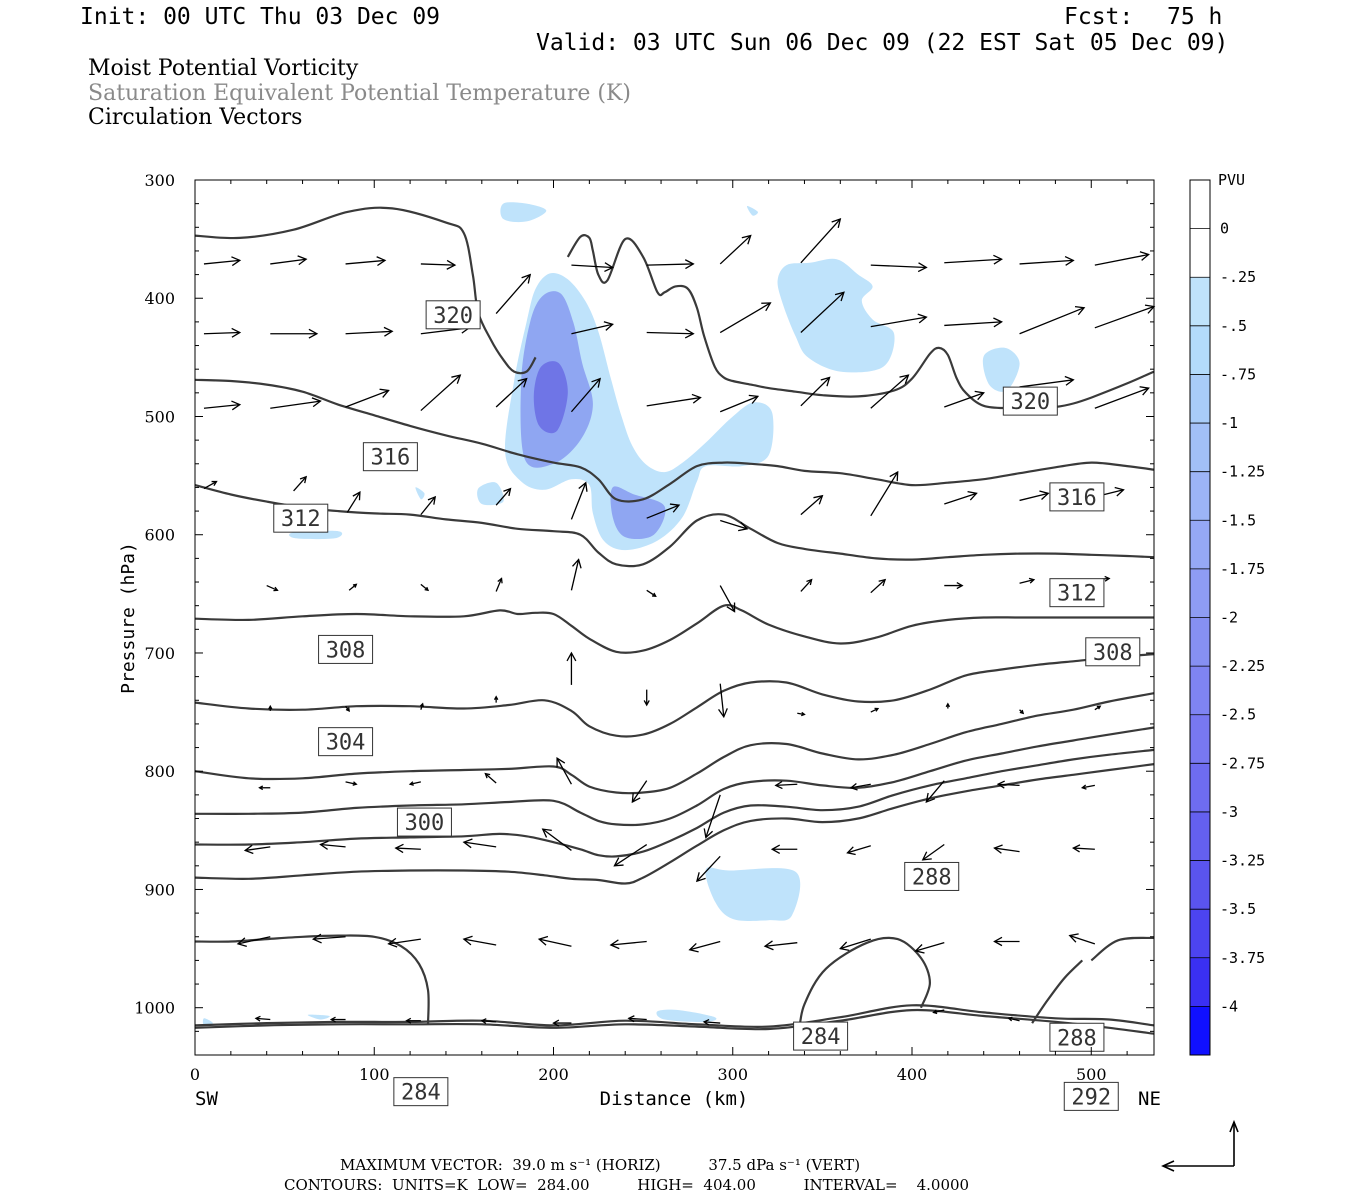 The width and height of the screenshot is (1350, 1200). What do you see at coordinates (1238, 909) in the screenshot?
I see `colorbar-label: -3.5` at bounding box center [1238, 909].